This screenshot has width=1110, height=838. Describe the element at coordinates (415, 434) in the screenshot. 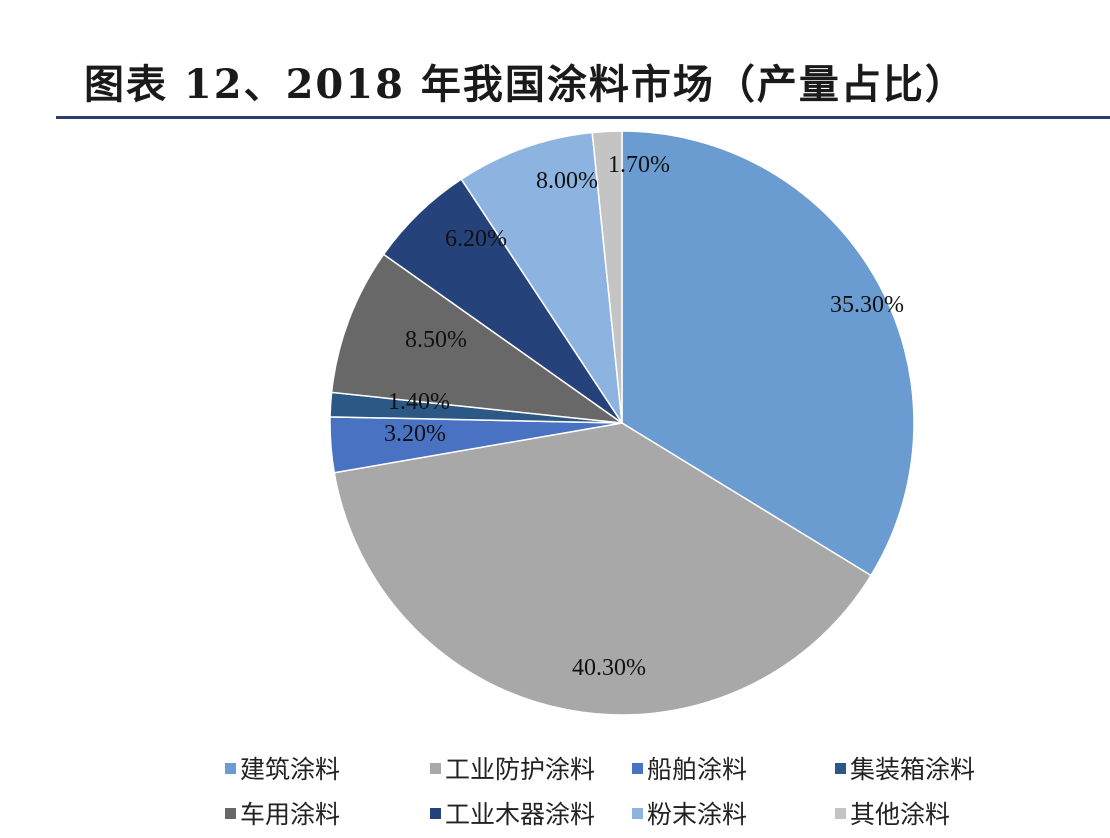

I see `slice-label-3: 3.20%` at that location.